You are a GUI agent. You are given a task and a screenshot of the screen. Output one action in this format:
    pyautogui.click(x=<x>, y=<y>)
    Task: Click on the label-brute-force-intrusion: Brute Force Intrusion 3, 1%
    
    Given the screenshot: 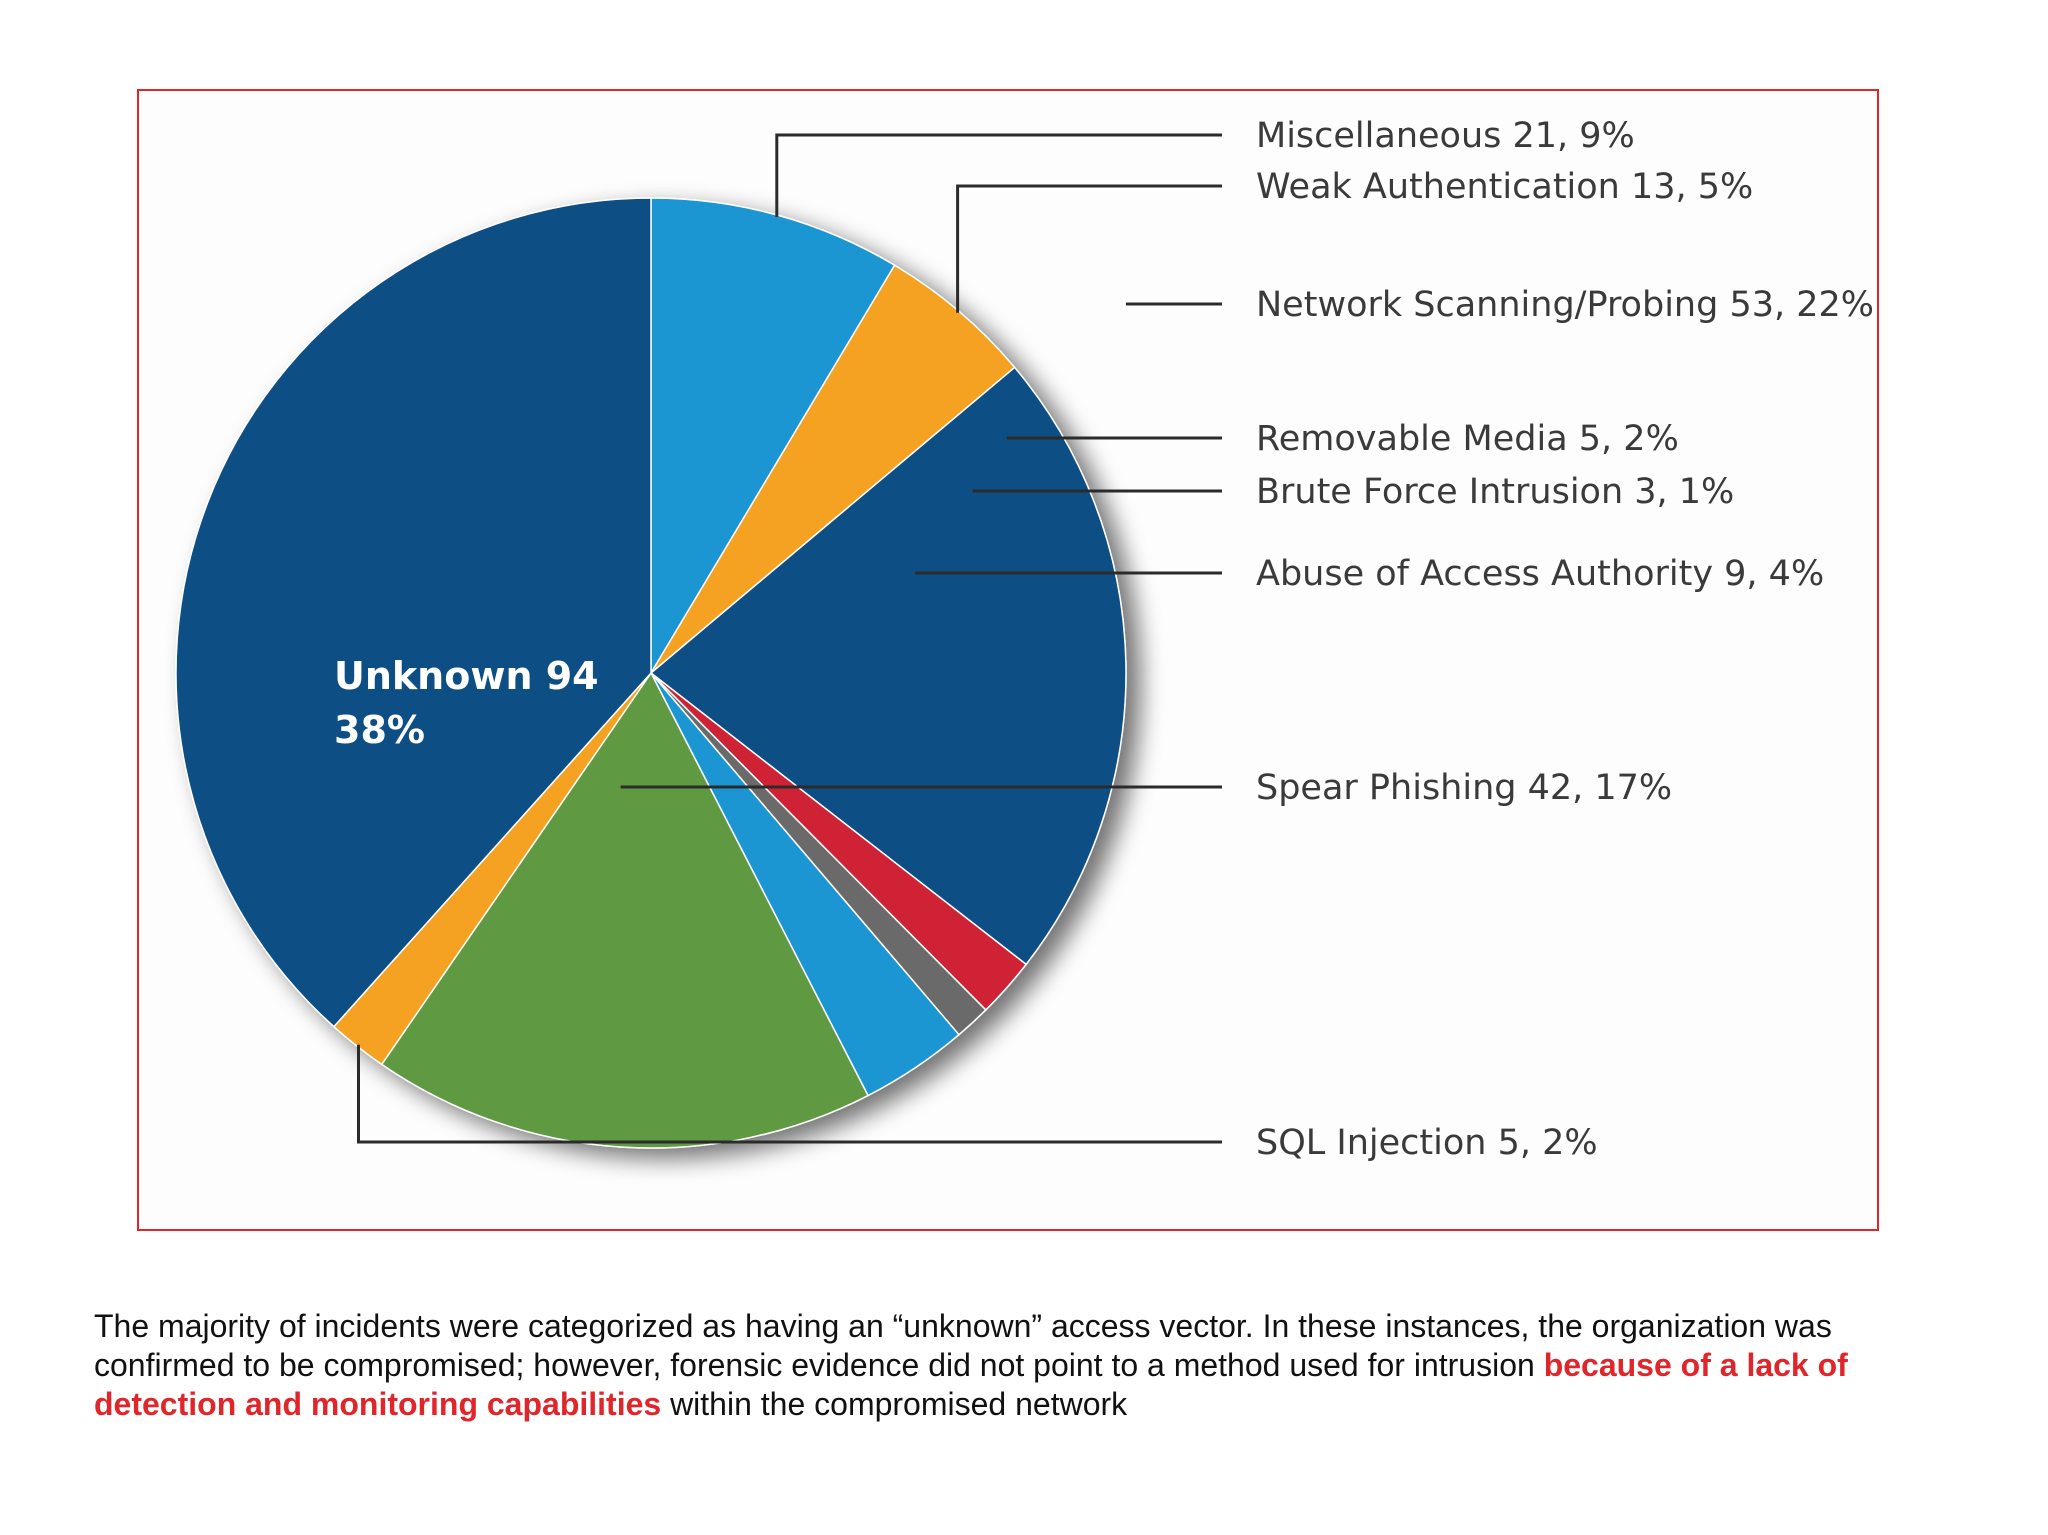 What is the action you would take?
    pyautogui.click(x=1495, y=492)
    